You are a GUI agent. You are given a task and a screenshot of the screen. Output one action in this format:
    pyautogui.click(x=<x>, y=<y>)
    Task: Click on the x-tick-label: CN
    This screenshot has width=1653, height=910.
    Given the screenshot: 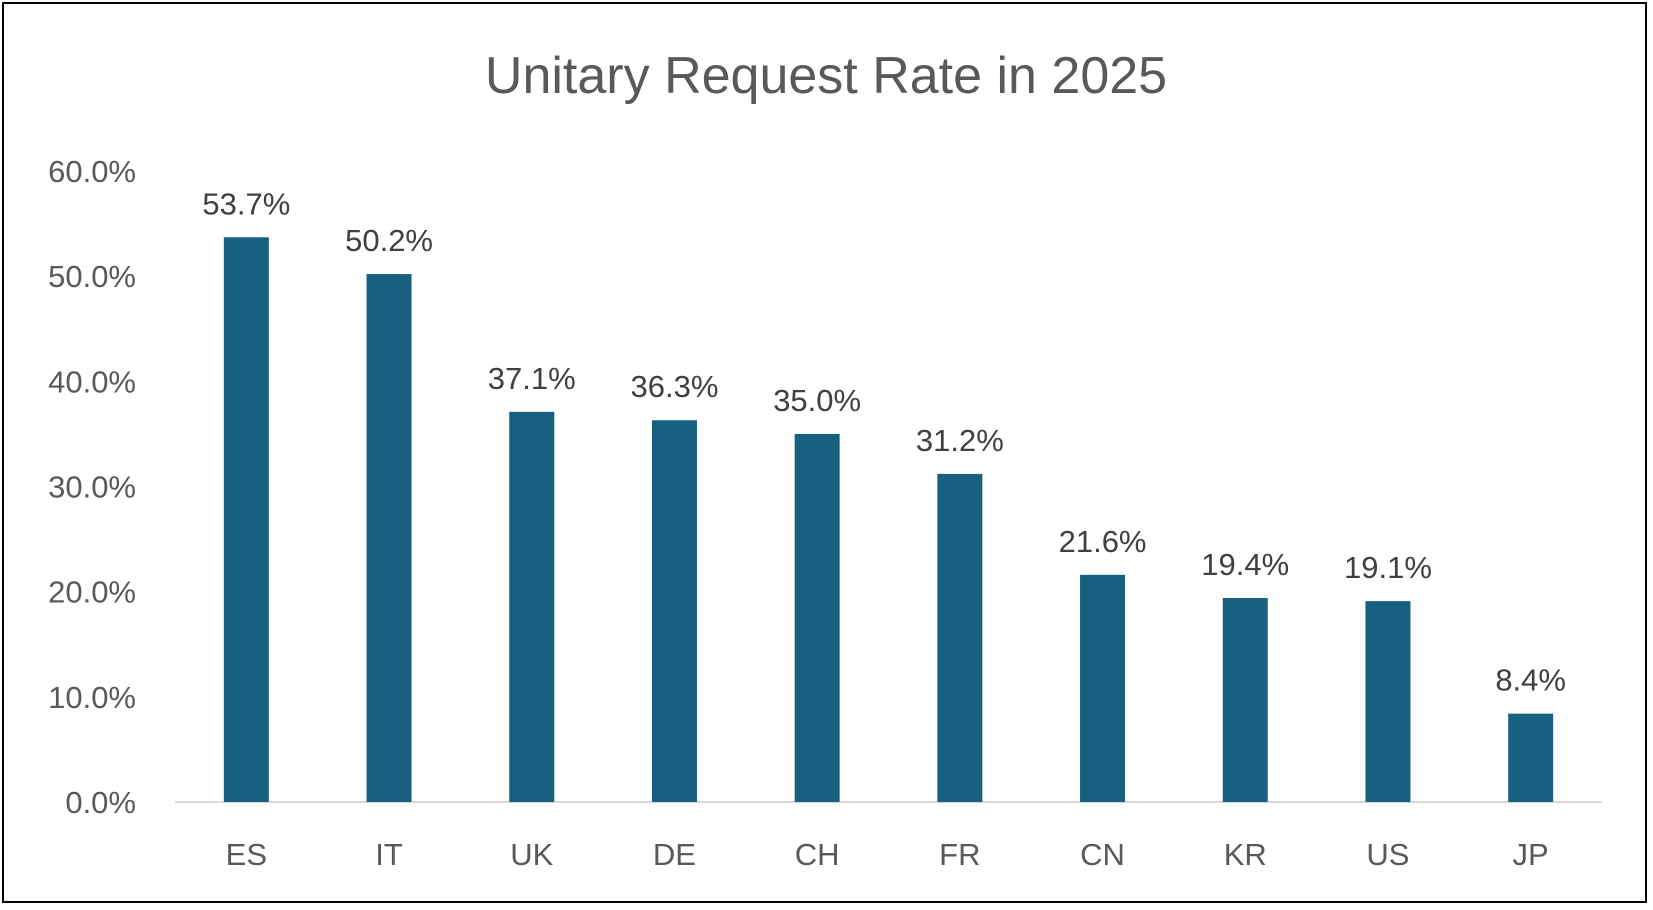 What is the action you would take?
    pyautogui.click(x=1102, y=854)
    